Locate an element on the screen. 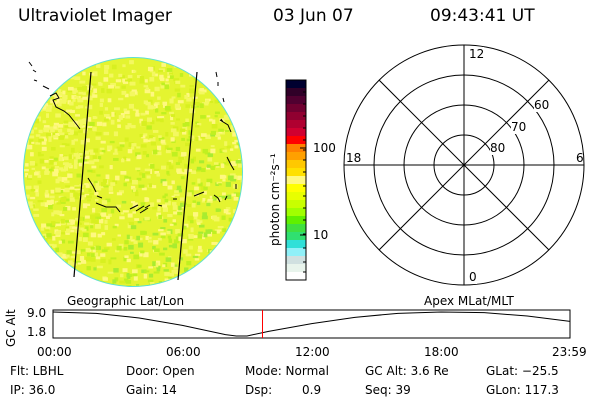 This screenshot has width=600, height=400. colorbar-frame is located at coordinates (296, 180).